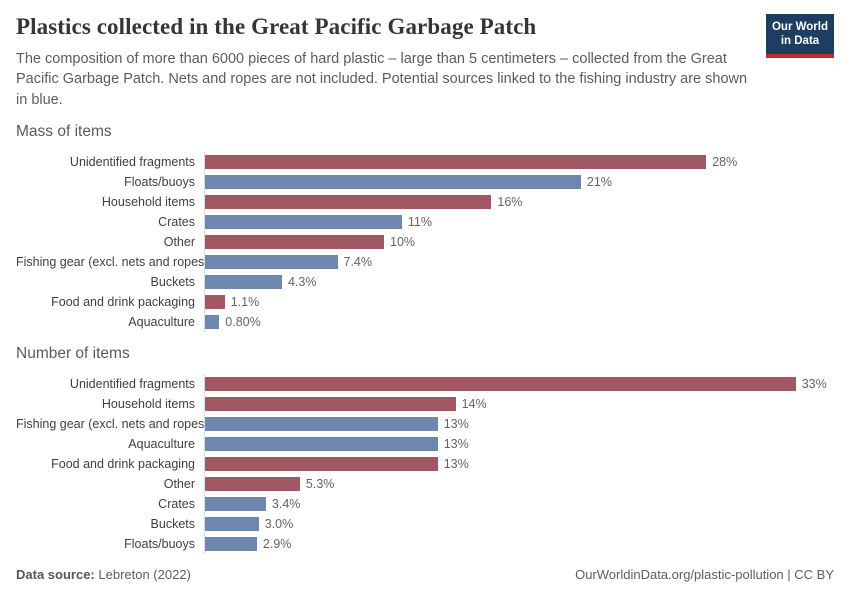  I want to click on bar-row: Food and drink packaging 13%, so click(425, 463).